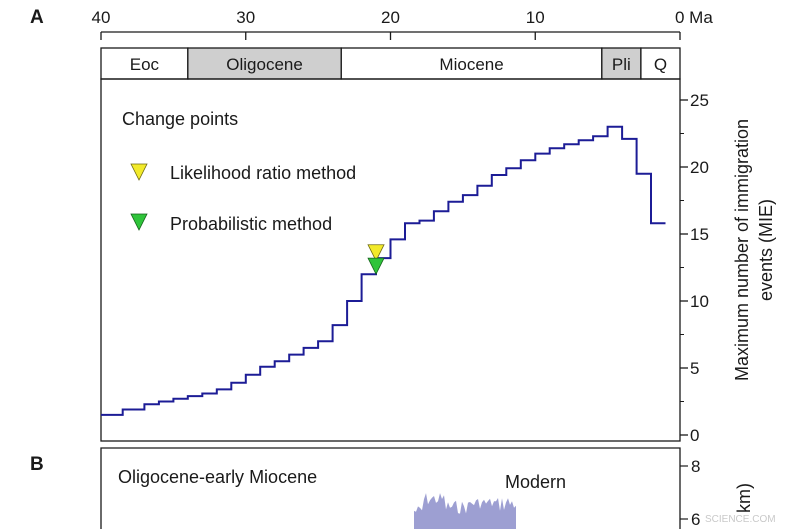 This screenshot has width=800, height=529. What do you see at coordinates (694, 17) in the screenshot?
I see `top-tick-label: 0 Ma` at bounding box center [694, 17].